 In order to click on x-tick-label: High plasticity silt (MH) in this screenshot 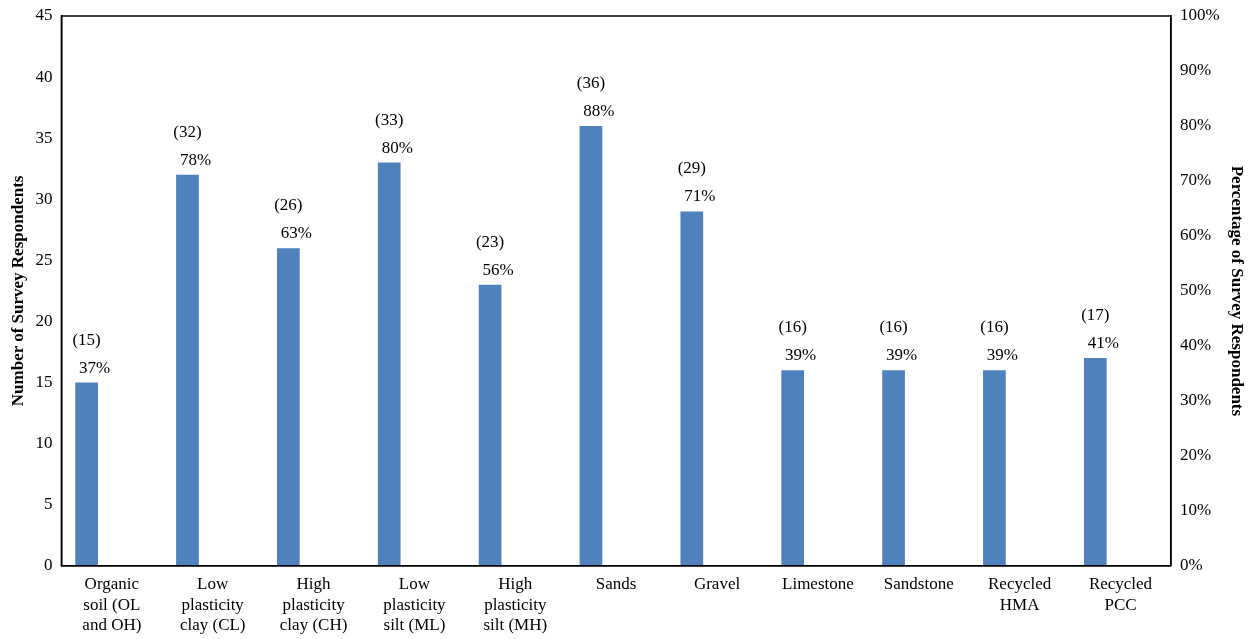, I will do `click(515, 604)`.